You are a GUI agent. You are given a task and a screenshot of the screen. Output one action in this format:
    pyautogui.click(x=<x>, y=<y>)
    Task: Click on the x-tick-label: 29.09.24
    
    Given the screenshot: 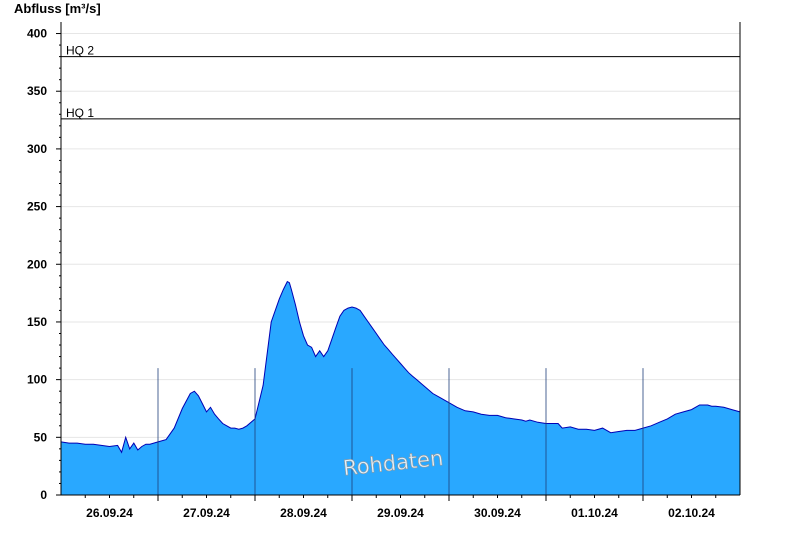 What is the action you would take?
    pyautogui.click(x=400, y=513)
    